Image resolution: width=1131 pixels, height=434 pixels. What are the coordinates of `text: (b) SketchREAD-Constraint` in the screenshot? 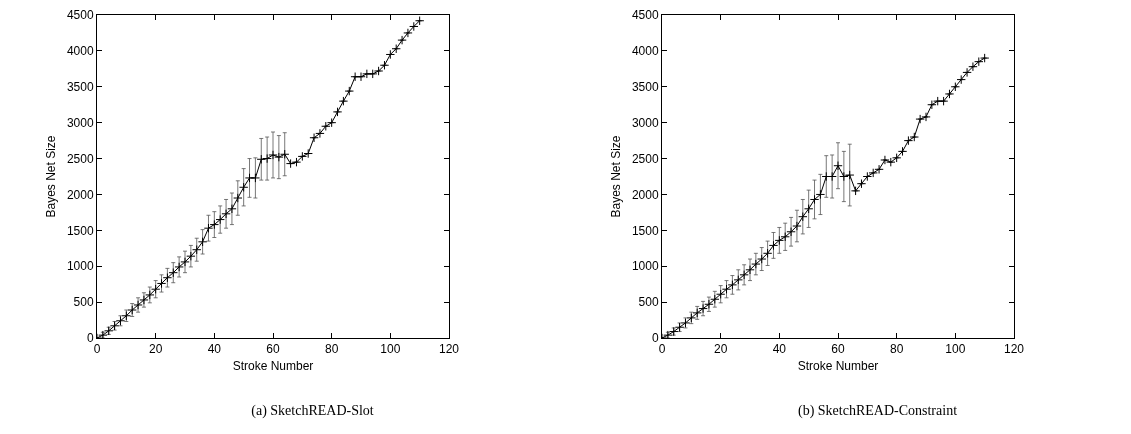 It's located at (877, 411).